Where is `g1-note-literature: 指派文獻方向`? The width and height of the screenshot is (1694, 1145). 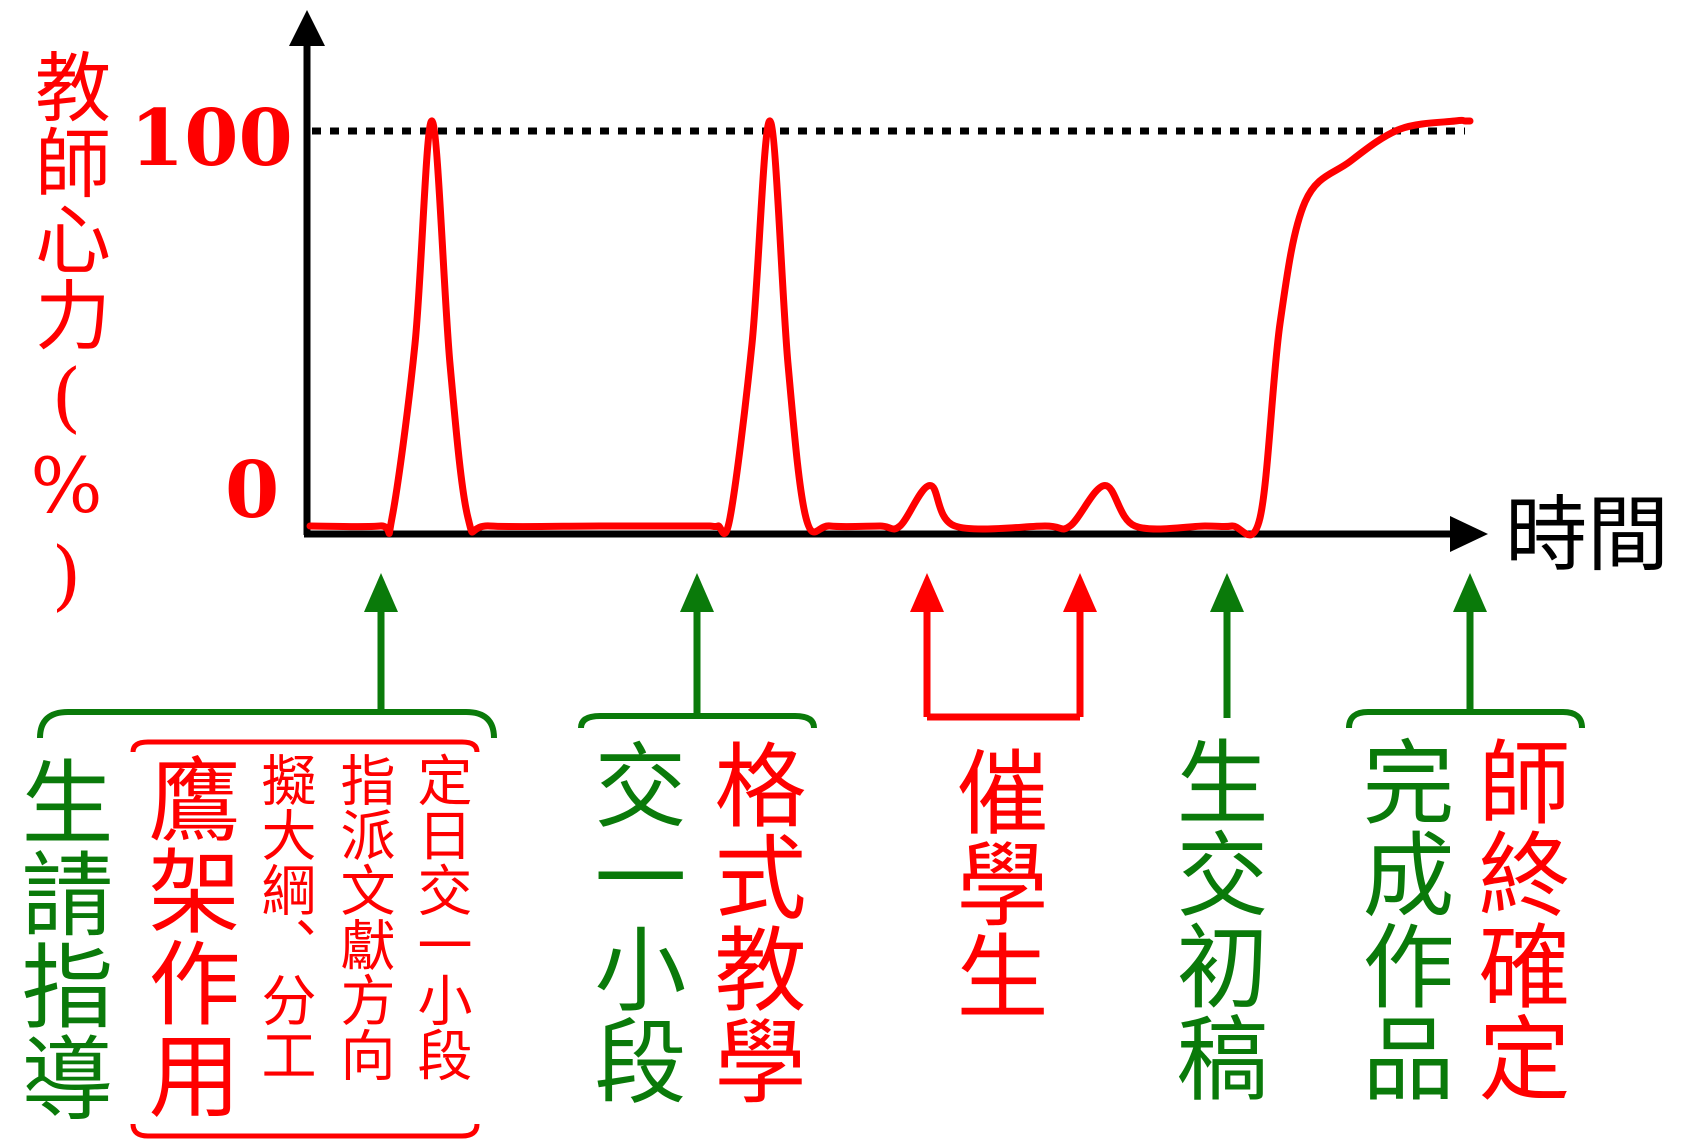
g1-note-literature: 指派文獻方向 is located at coordinates (363, 917).